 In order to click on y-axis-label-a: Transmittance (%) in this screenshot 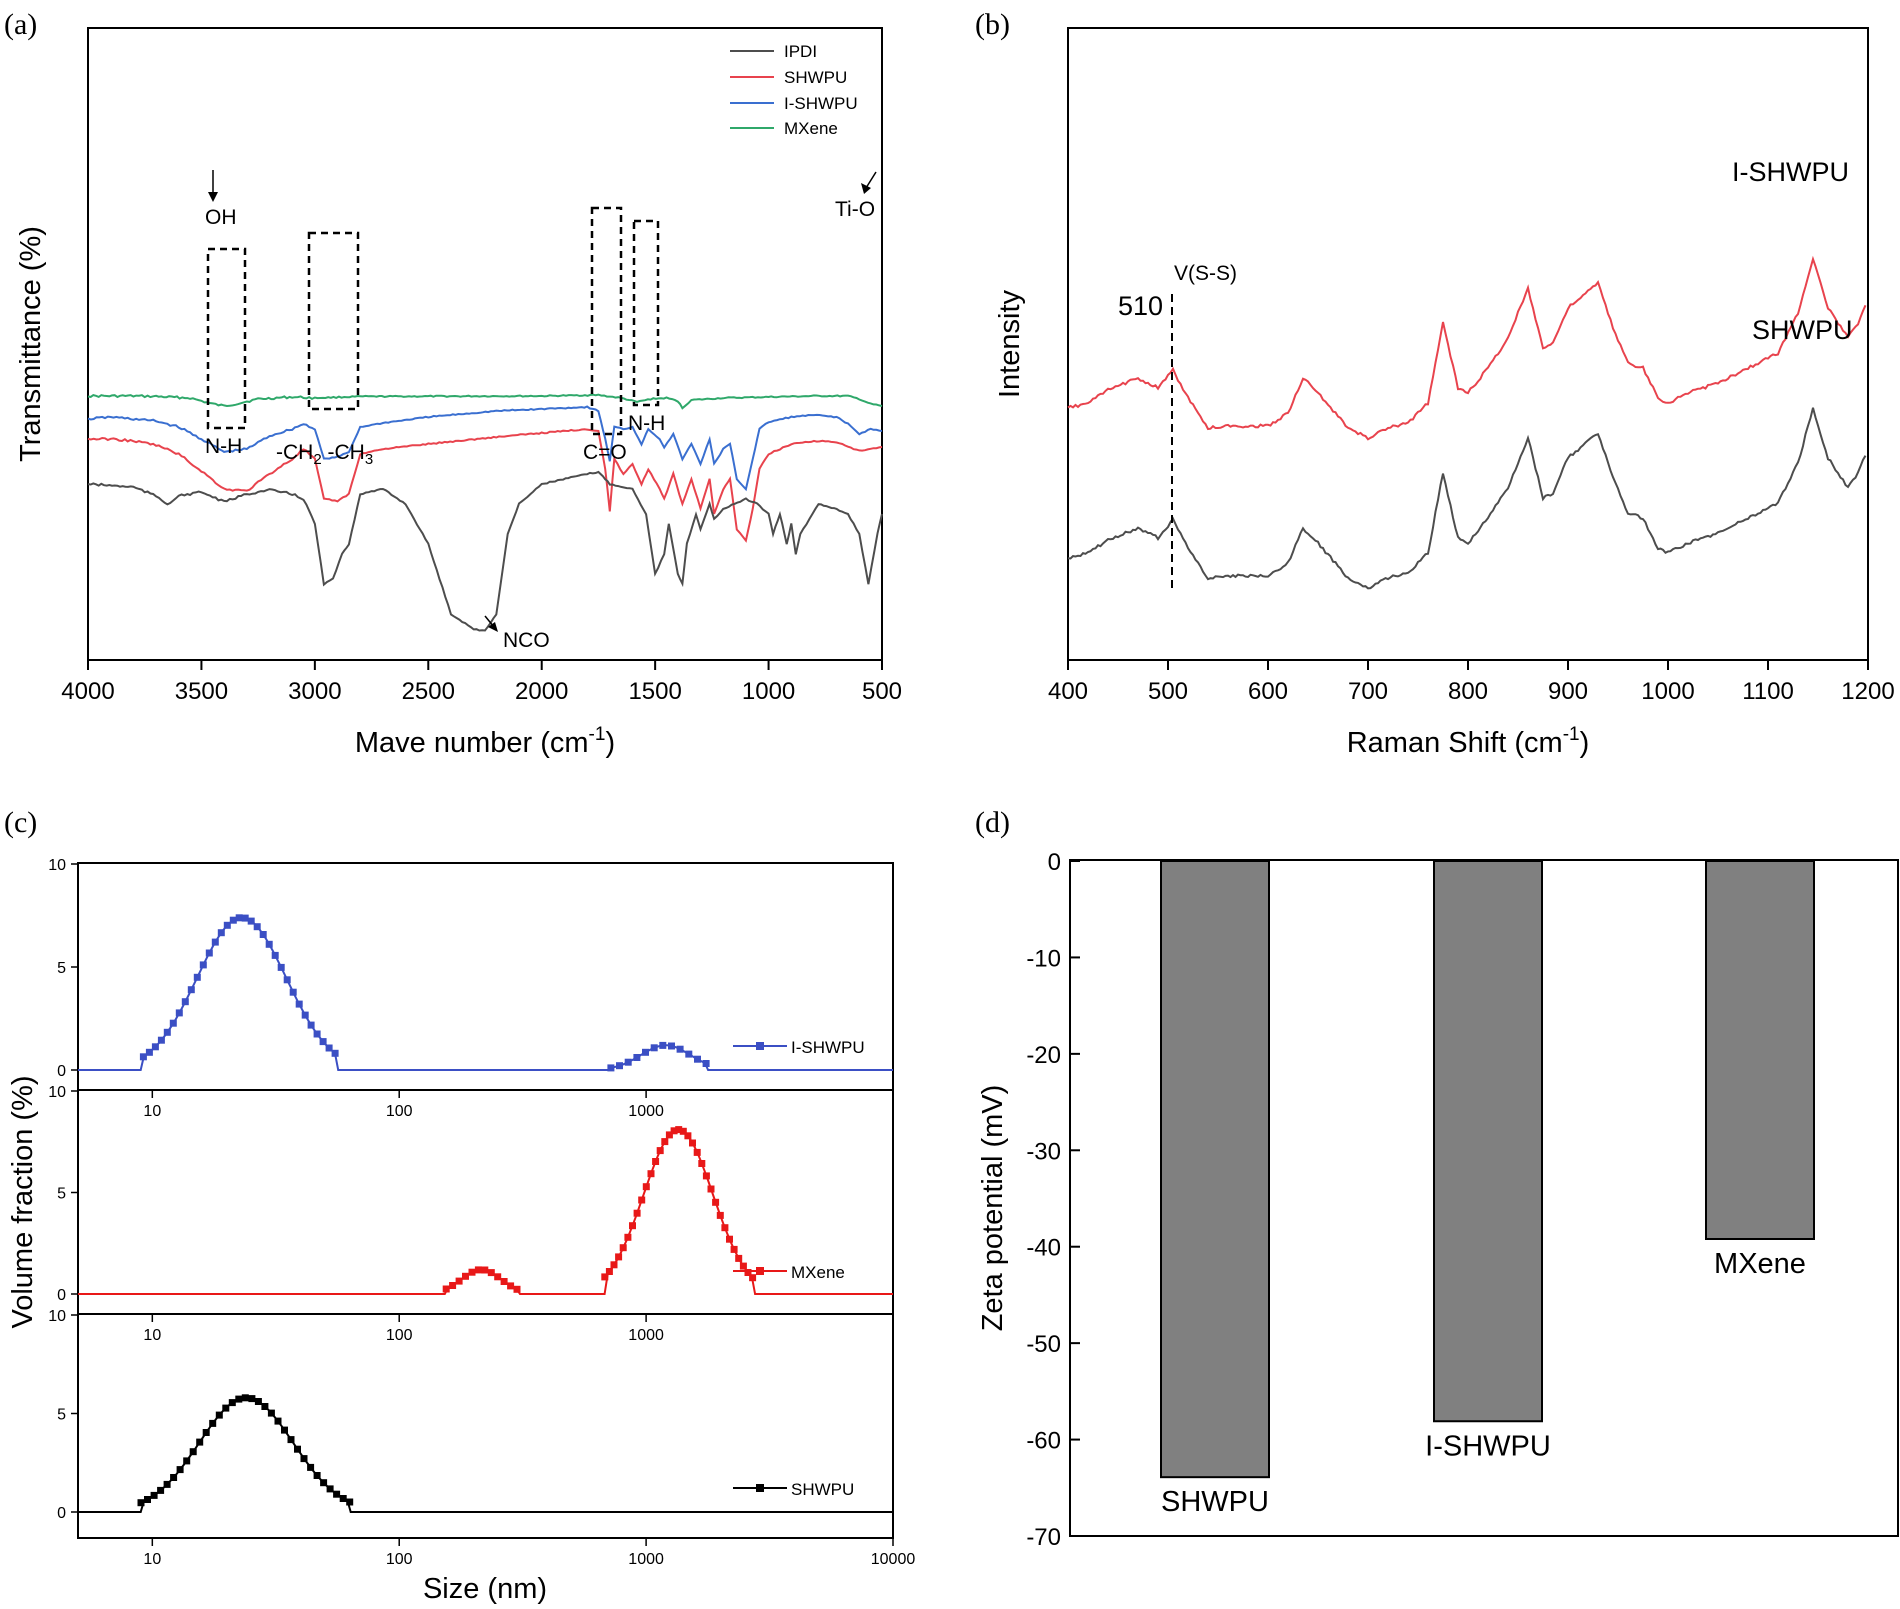, I will do `click(31, 344)`.